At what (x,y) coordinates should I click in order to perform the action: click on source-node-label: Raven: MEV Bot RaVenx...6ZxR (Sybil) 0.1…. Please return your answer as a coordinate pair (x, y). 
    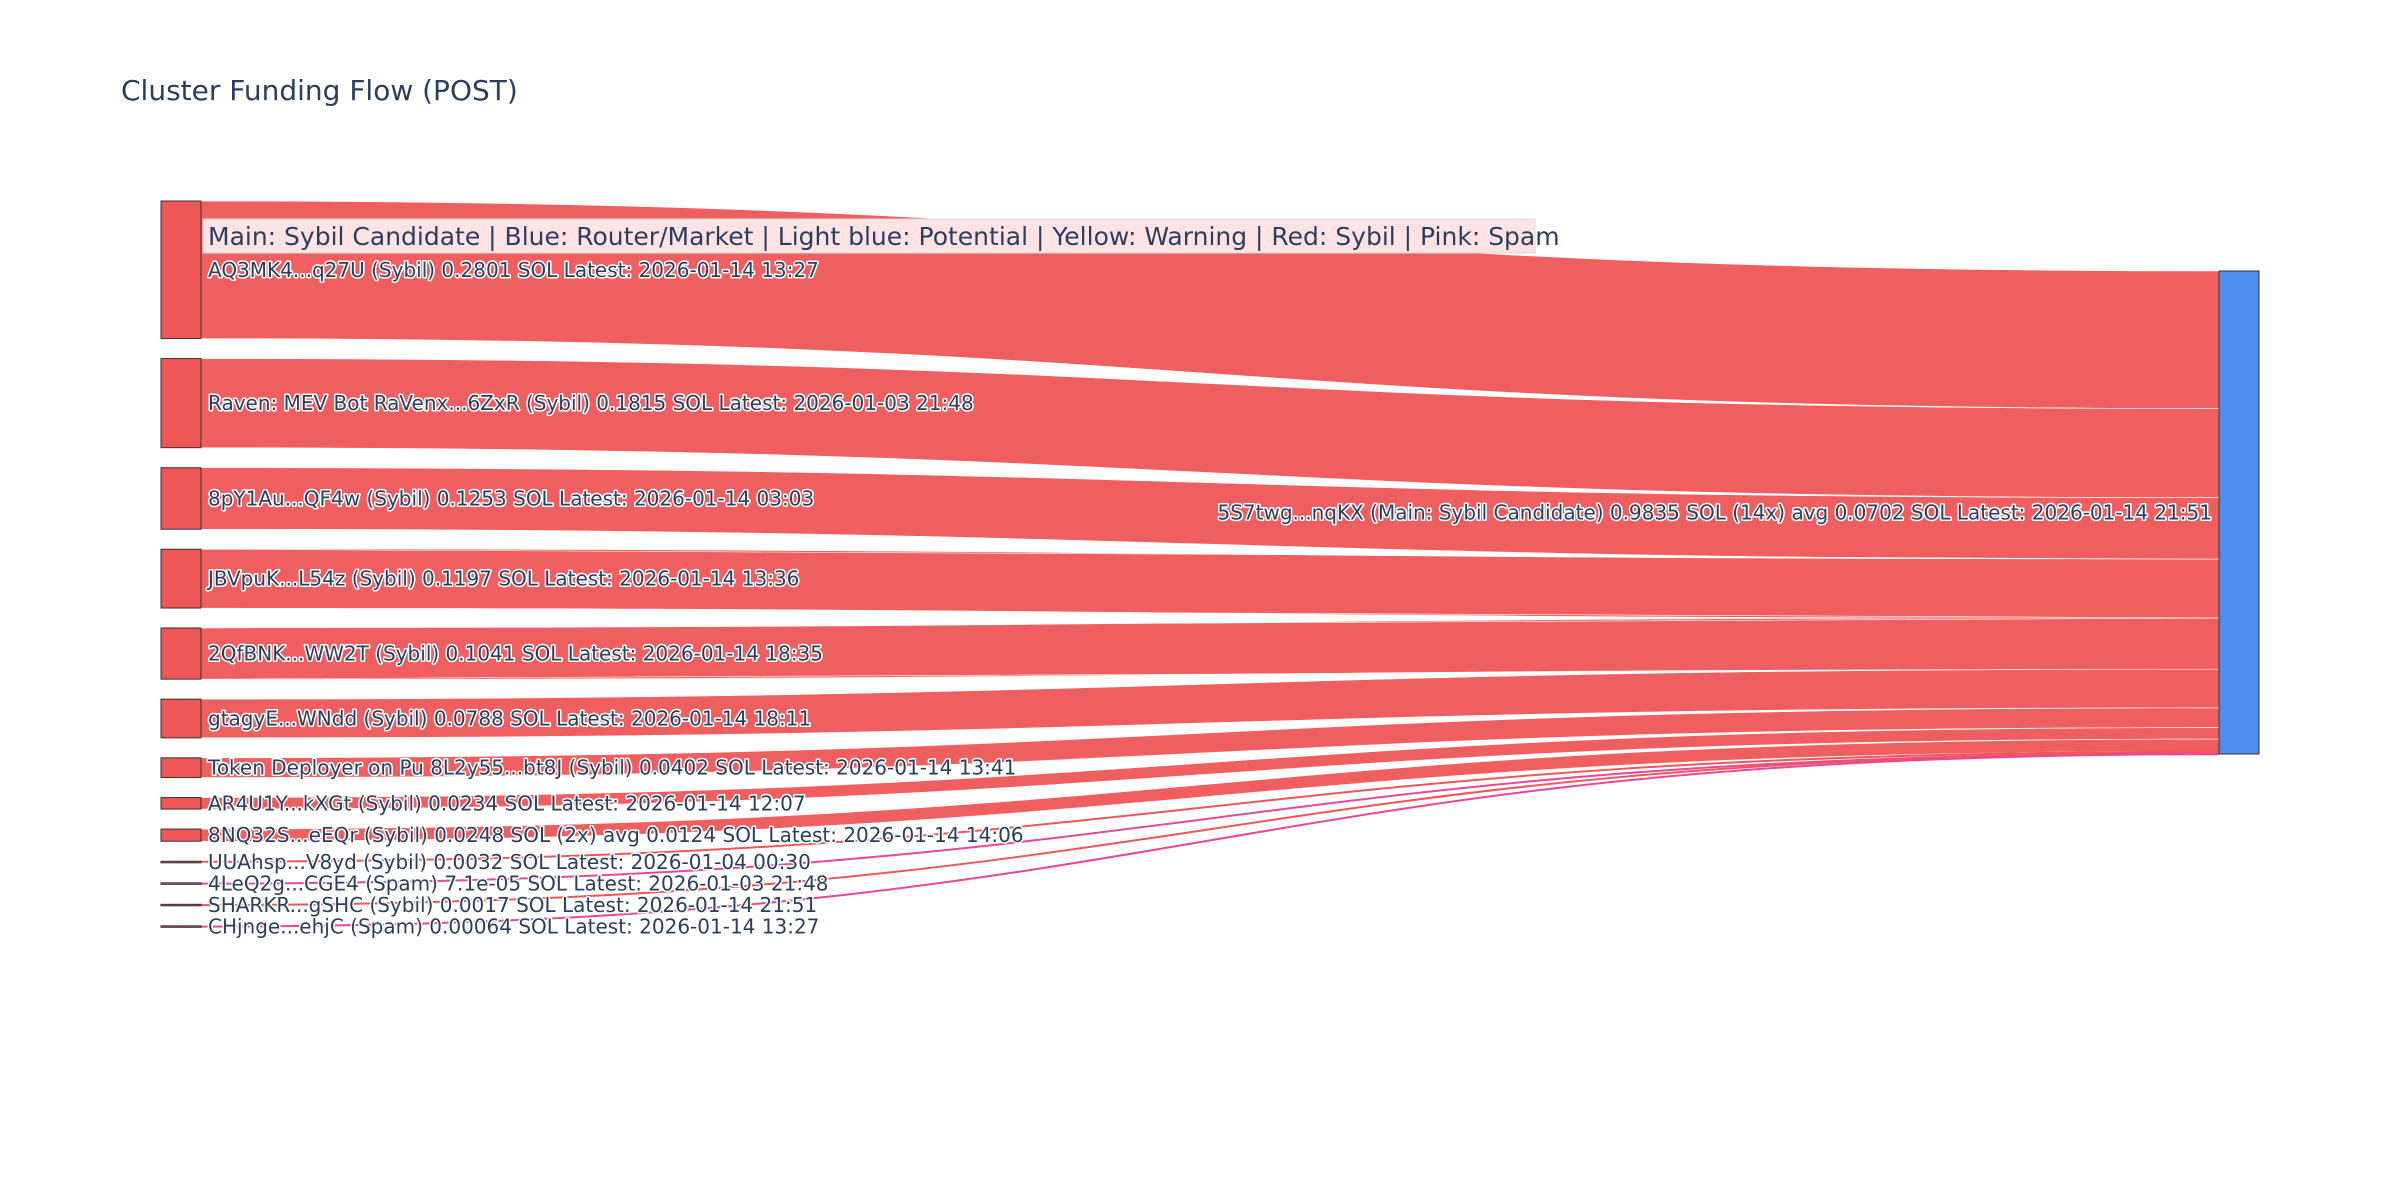
    Looking at the image, I should click on (591, 403).